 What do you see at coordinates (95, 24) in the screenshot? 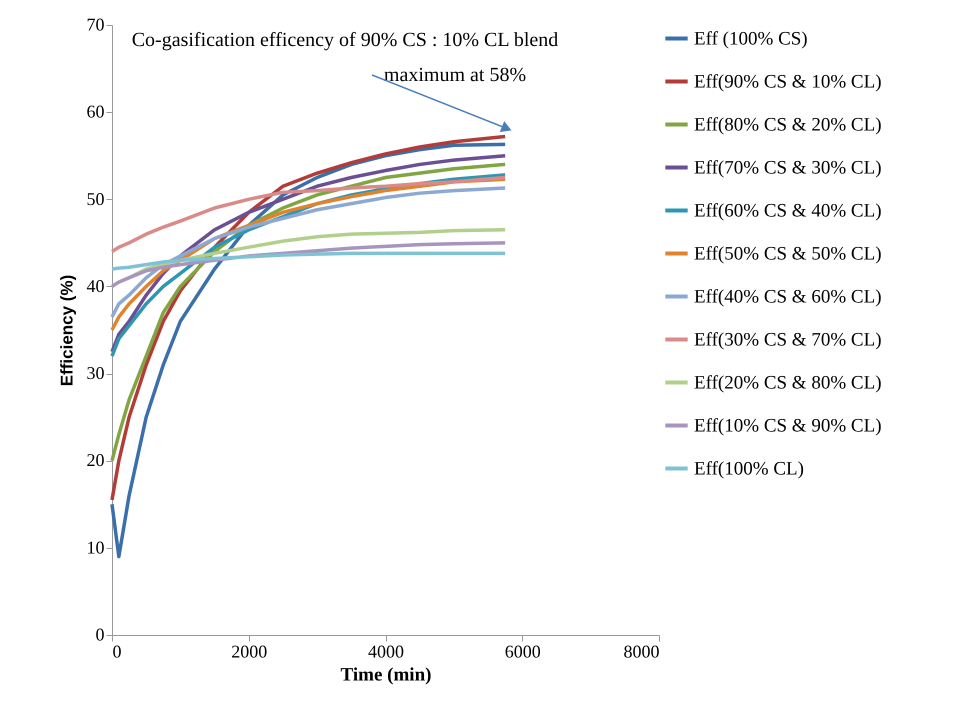
I see `y-tick-label: 70` at bounding box center [95, 24].